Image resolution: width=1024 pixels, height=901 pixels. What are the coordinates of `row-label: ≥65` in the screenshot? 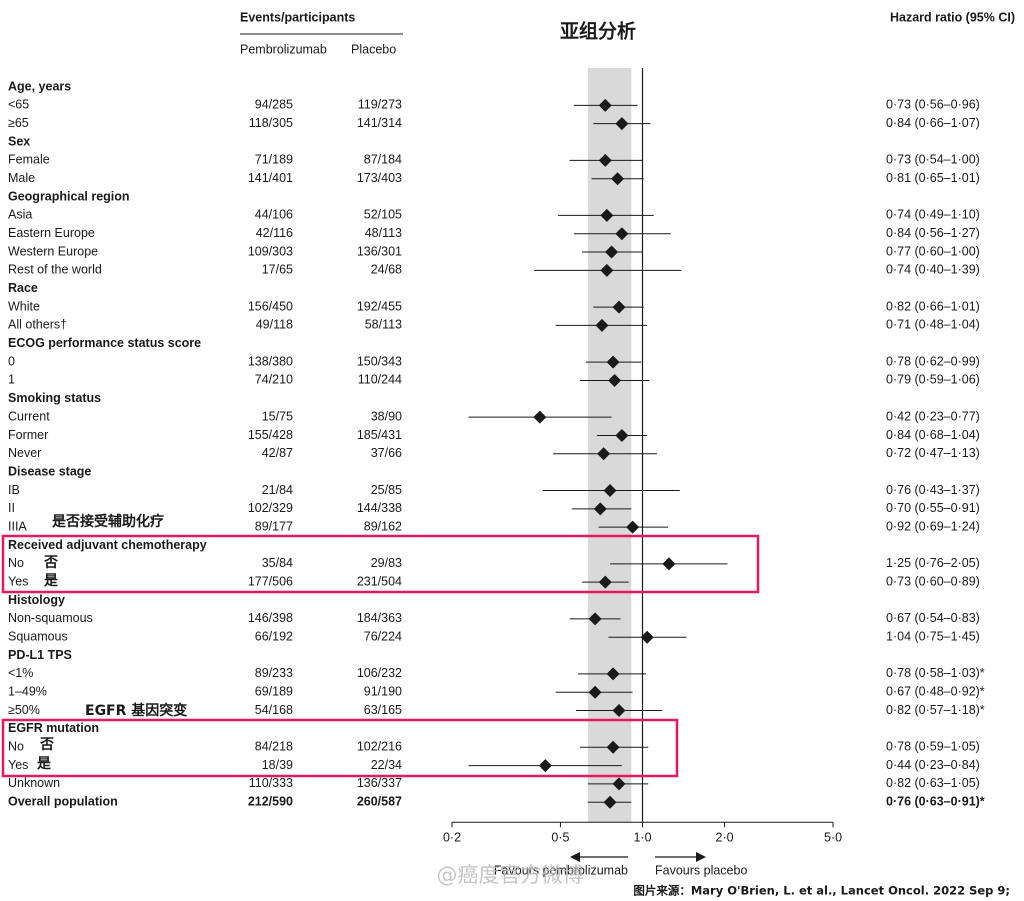 It's located at (18, 123).